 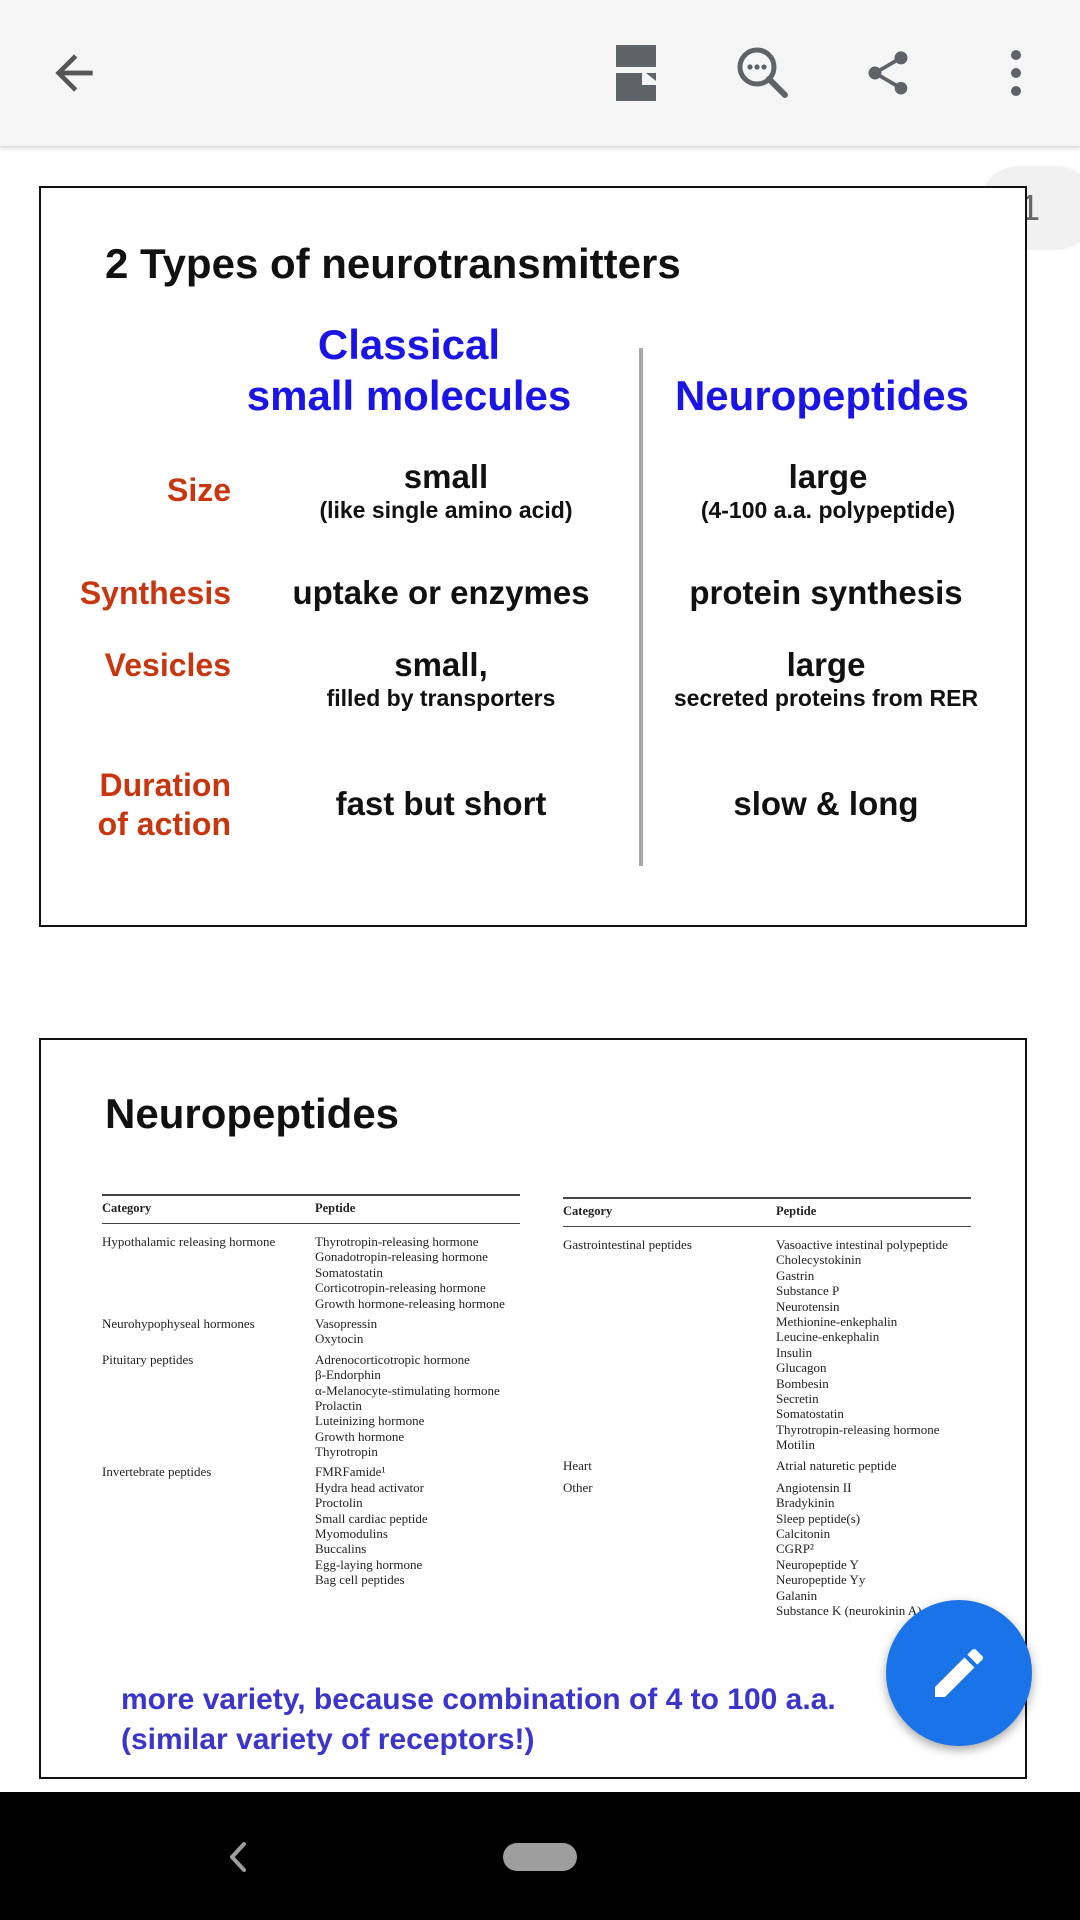 I want to click on row-label-vesicles: Vesicles, so click(x=167, y=665).